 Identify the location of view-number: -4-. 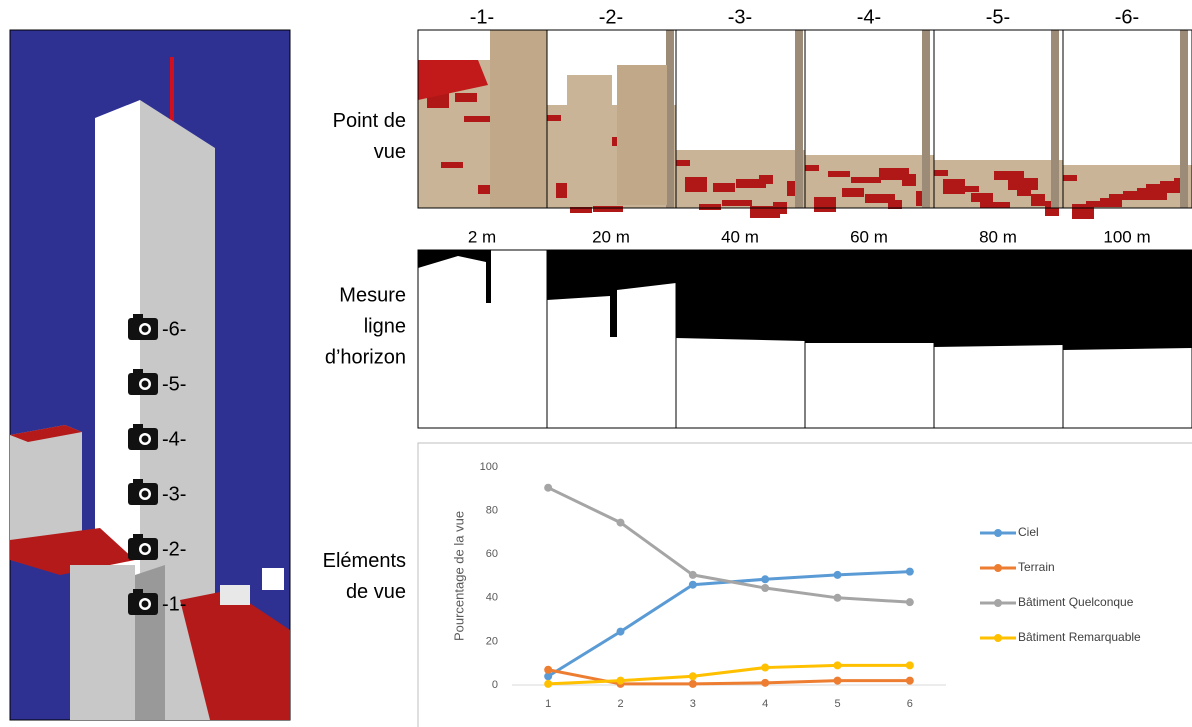
(869, 17).